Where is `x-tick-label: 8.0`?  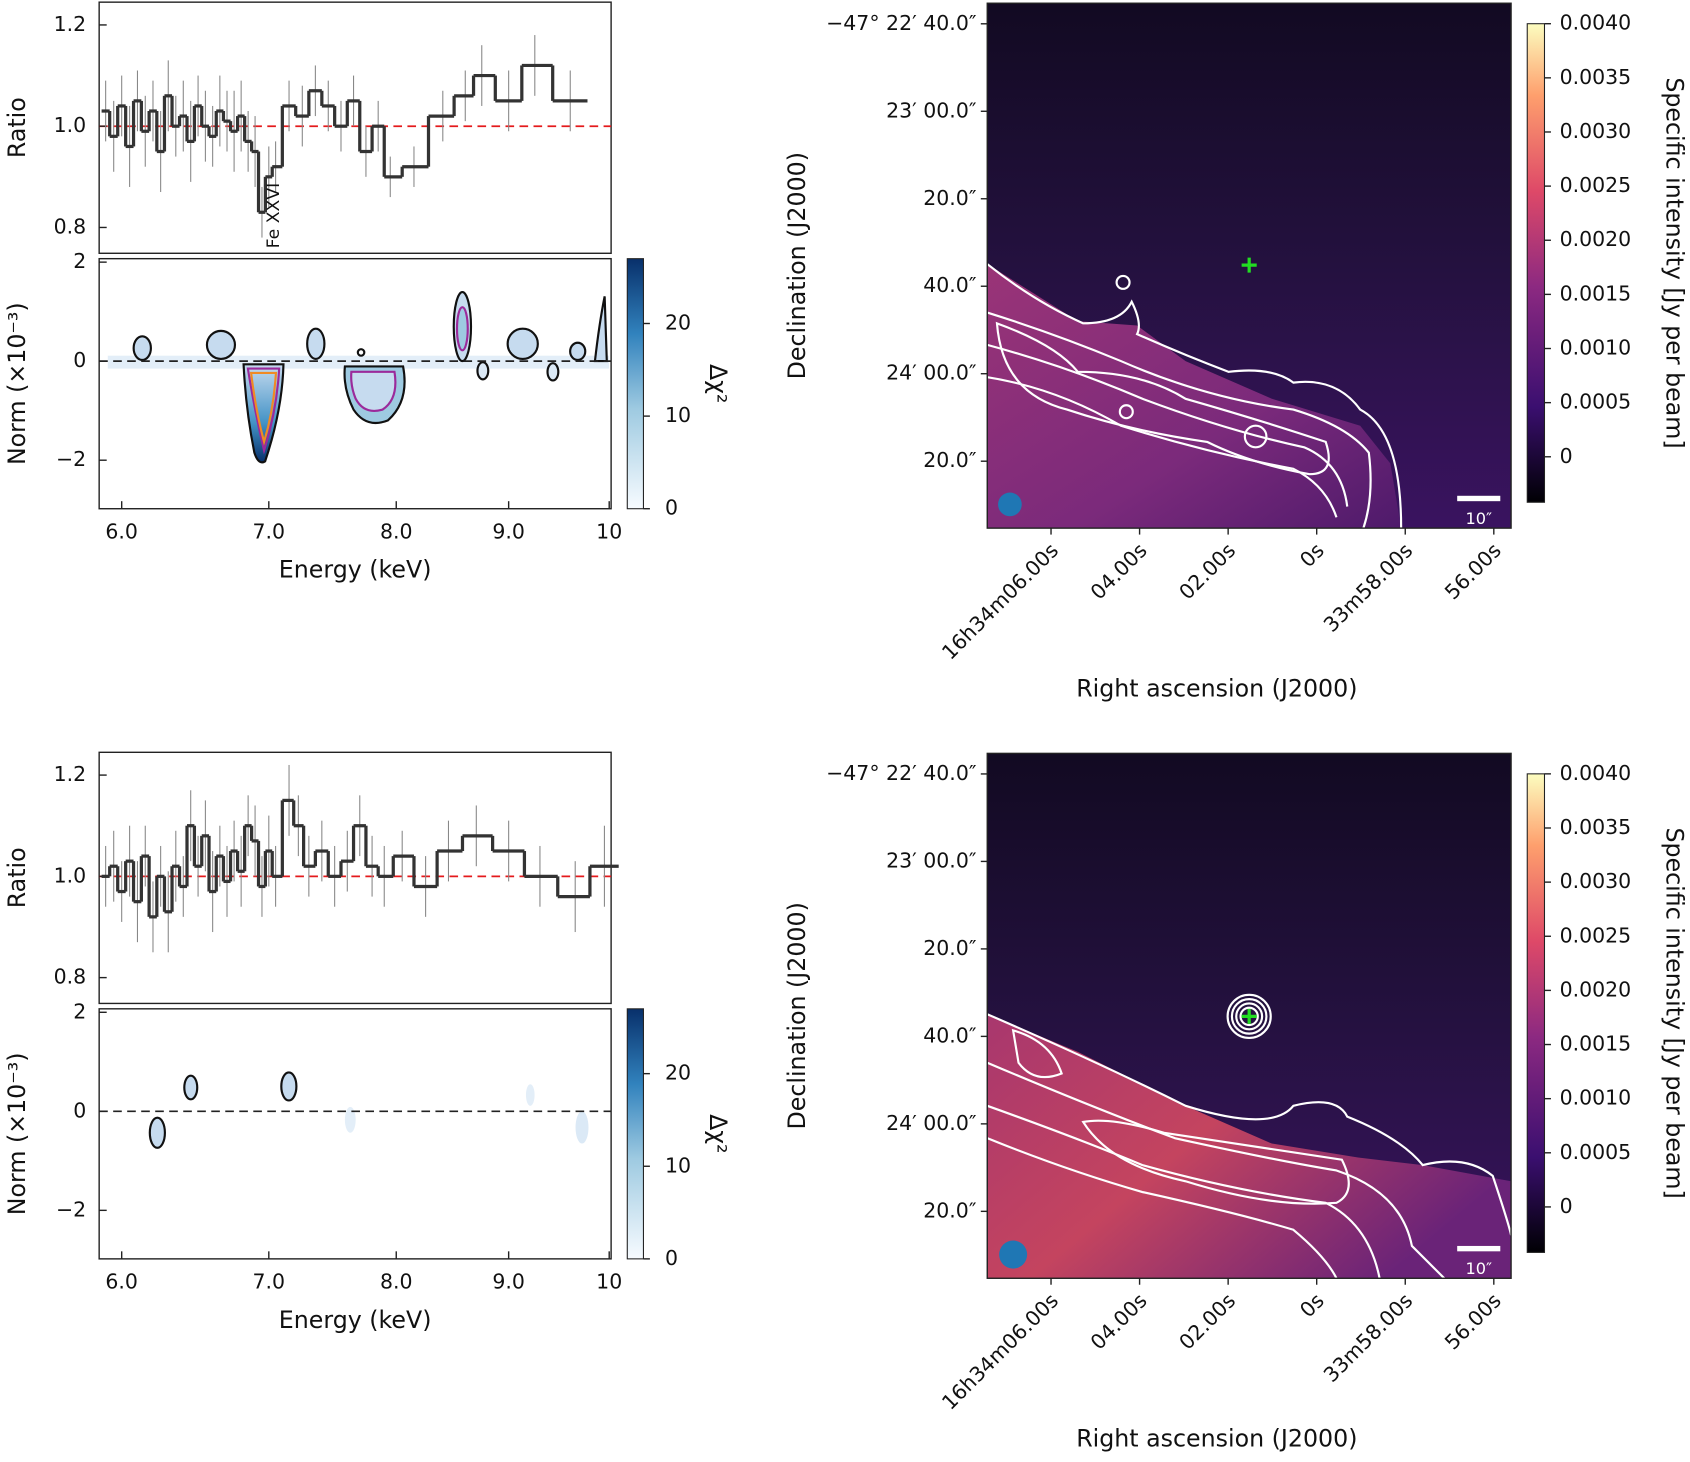
x-tick-label: 8.0 is located at coordinates (396, 531).